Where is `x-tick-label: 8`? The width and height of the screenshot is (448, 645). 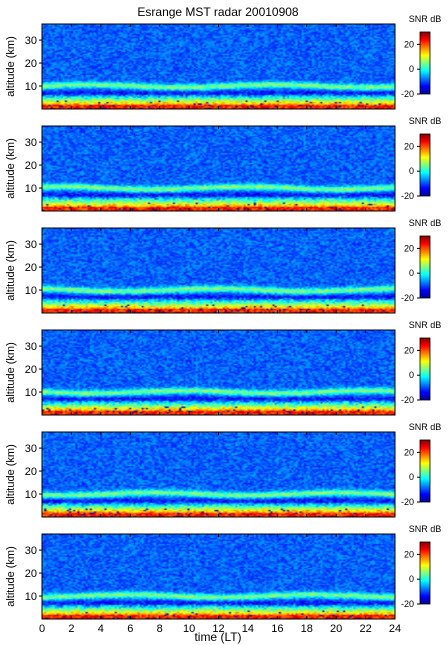 x-tick-label: 8 is located at coordinates (160, 629).